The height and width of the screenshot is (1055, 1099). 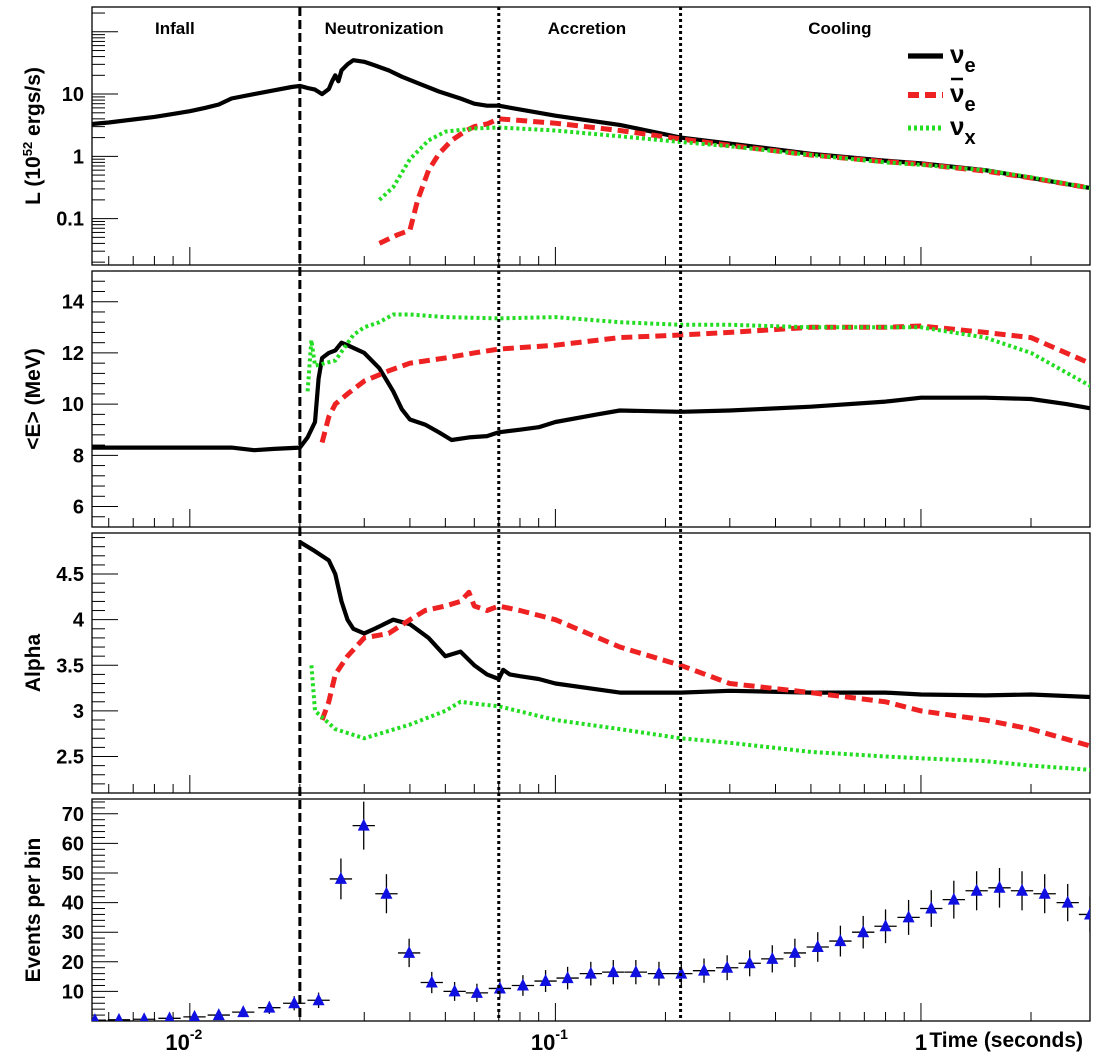 What do you see at coordinates (175, 28) in the screenshot?
I see `phase-label: Infall` at bounding box center [175, 28].